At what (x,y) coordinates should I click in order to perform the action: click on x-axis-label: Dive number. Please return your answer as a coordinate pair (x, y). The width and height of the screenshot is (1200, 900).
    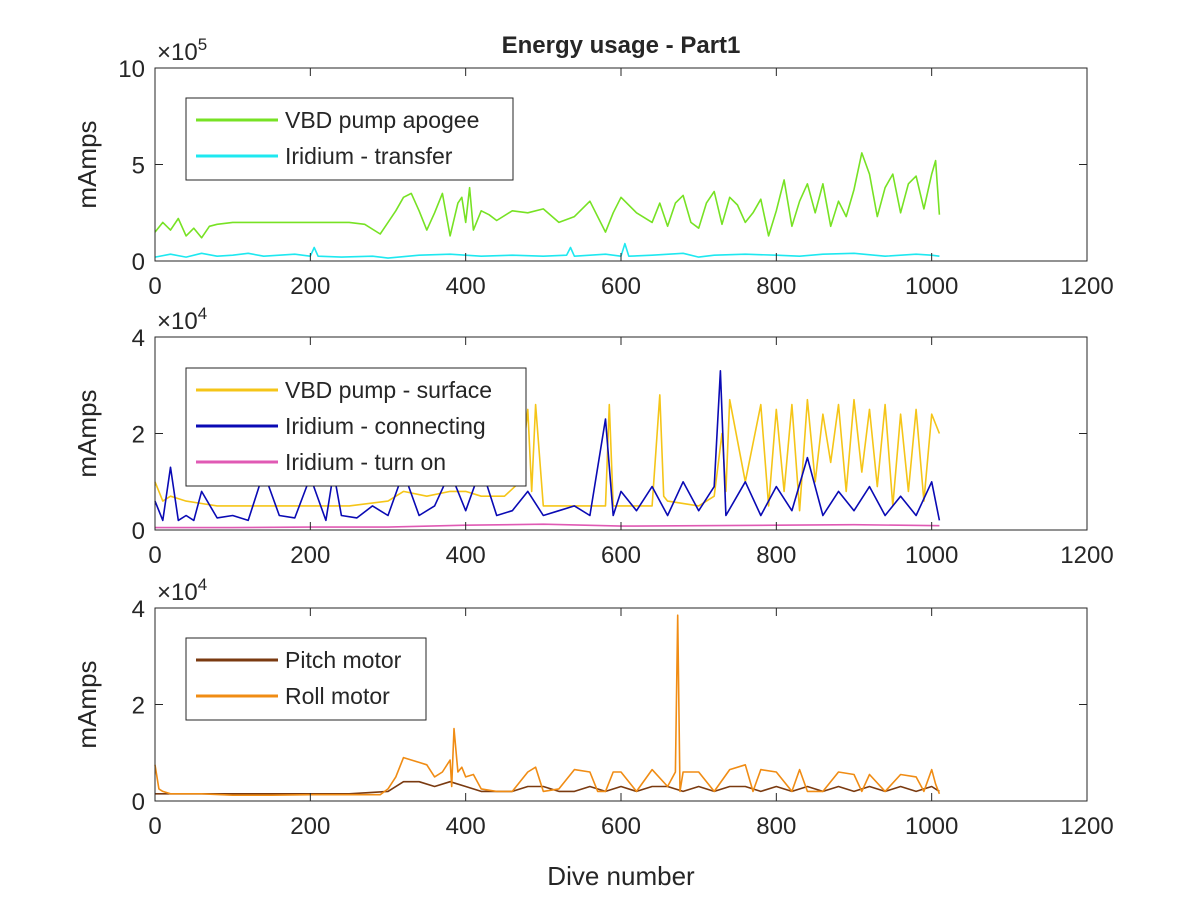
    Looking at the image, I should click on (621, 876).